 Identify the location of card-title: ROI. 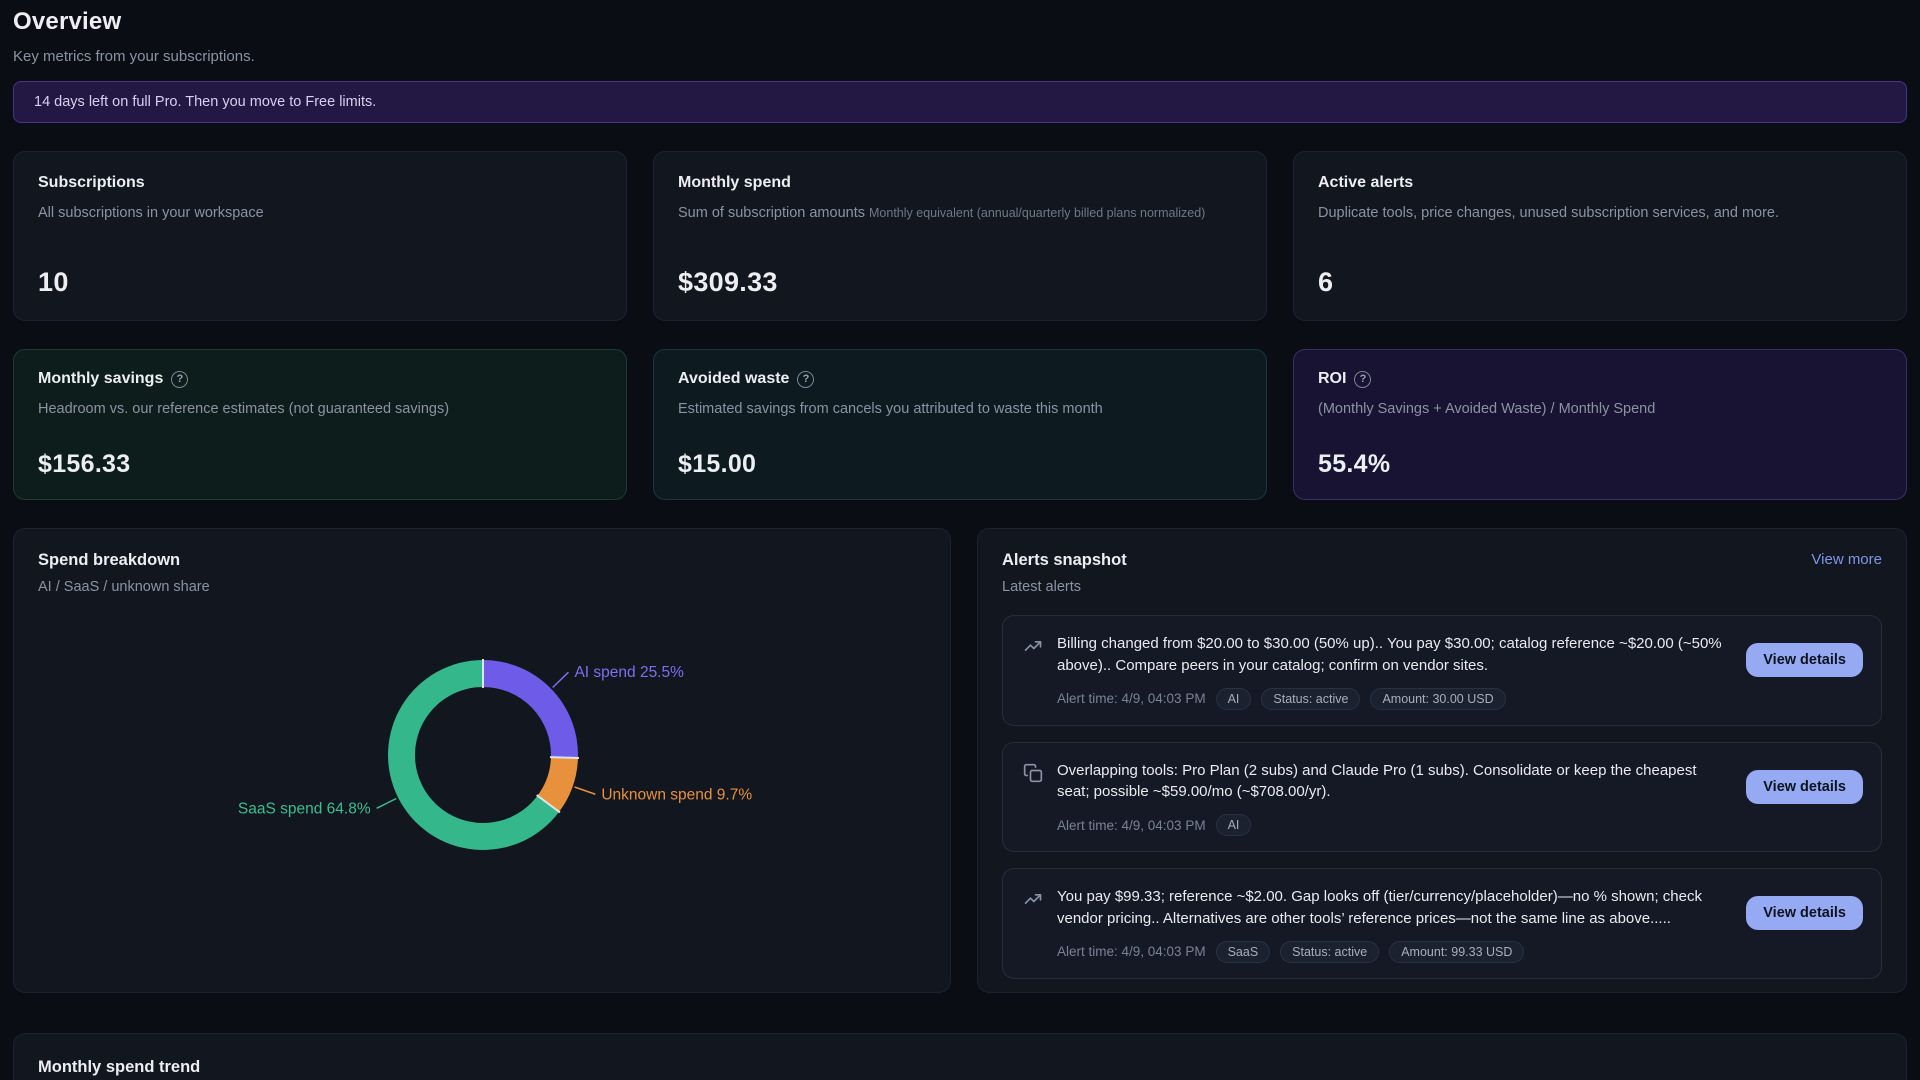
(1332, 378).